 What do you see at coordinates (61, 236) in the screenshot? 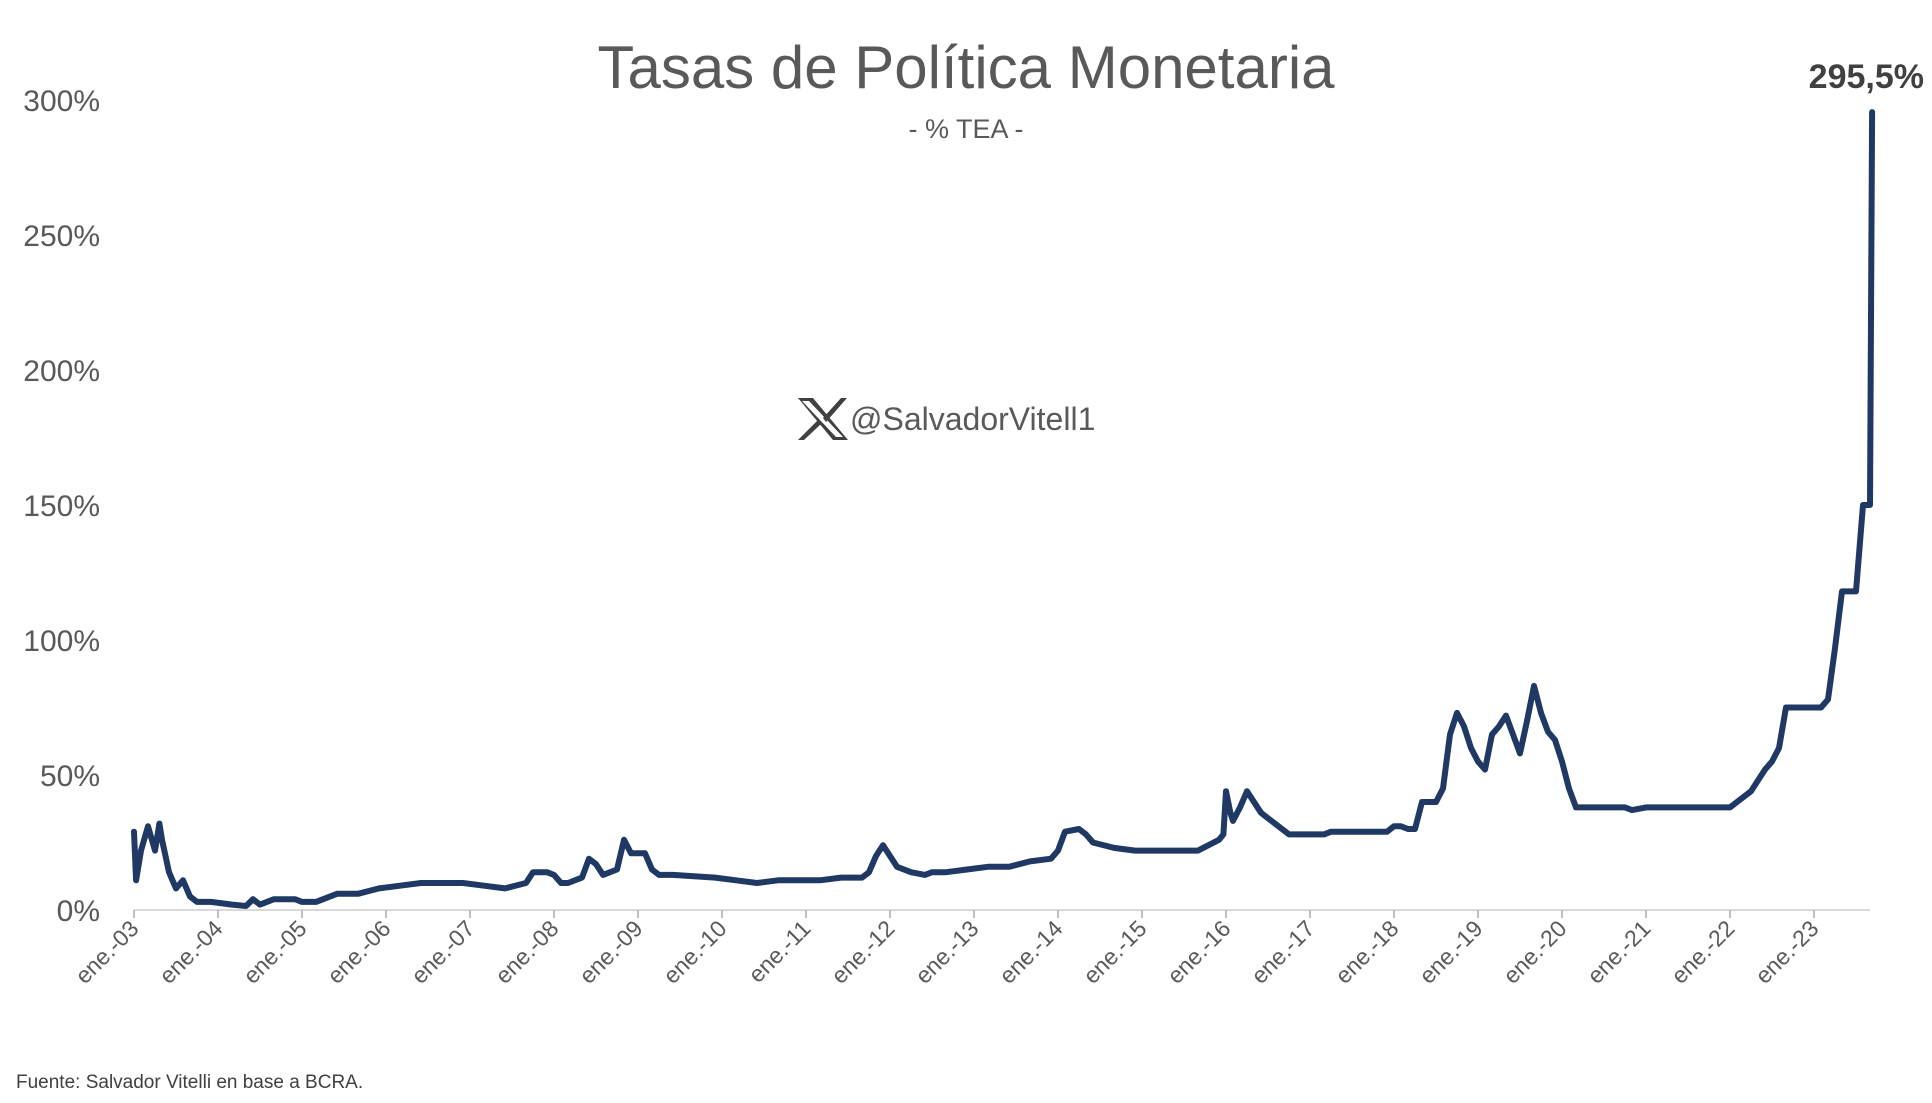
I see `y-tick-label: 250%` at bounding box center [61, 236].